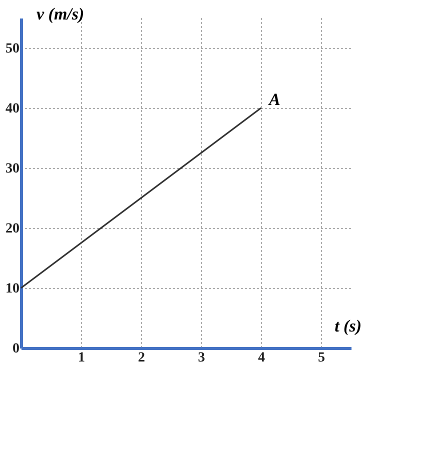 The height and width of the screenshot is (450, 427). I want to click on y-tick-label: 0, so click(16, 349).